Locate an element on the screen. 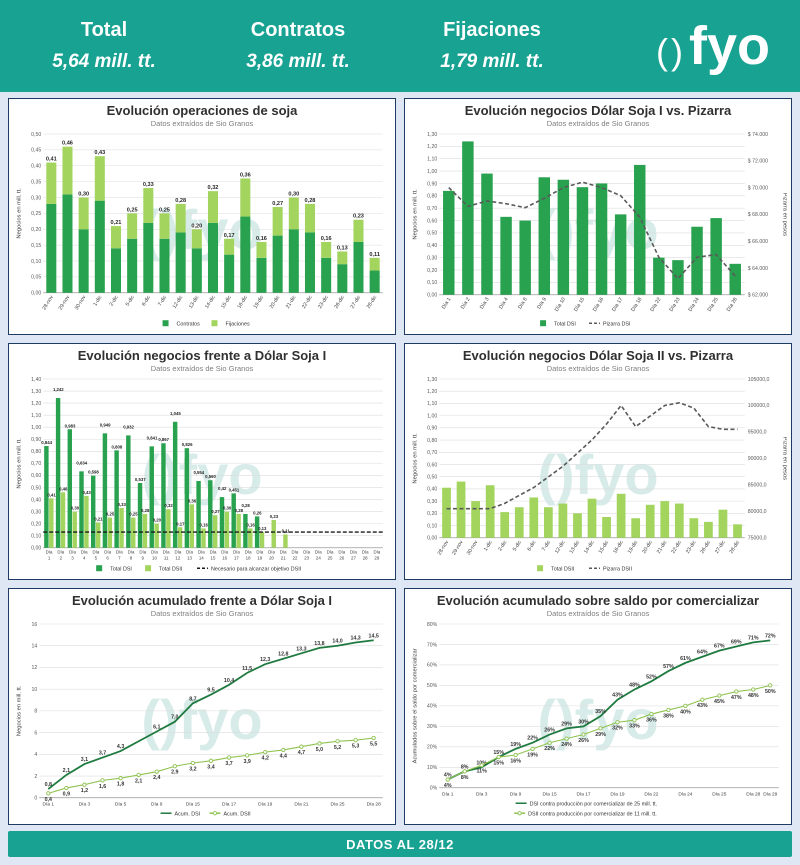 Image resolution: width=800 pixels, height=865 pixels. svg-text: 1,40 is located at coordinates (36, 380).